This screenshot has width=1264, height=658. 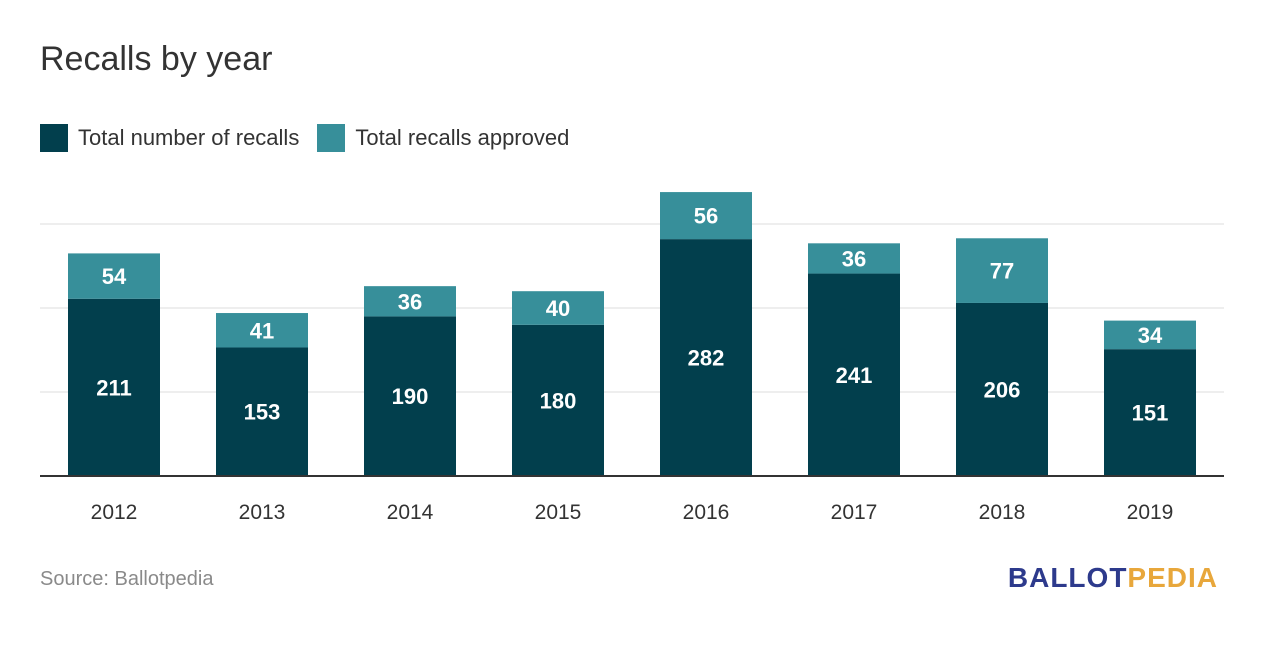 I want to click on bar-total-2014, so click(x=410, y=396).